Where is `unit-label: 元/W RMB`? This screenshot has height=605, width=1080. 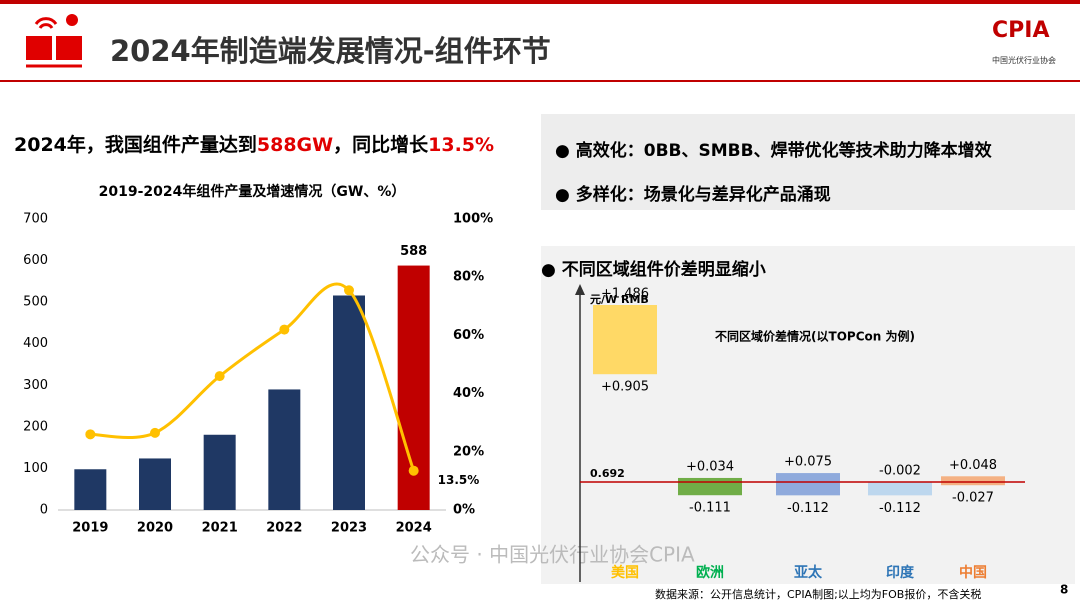
unit-label: 元/W RMB is located at coordinates (619, 299).